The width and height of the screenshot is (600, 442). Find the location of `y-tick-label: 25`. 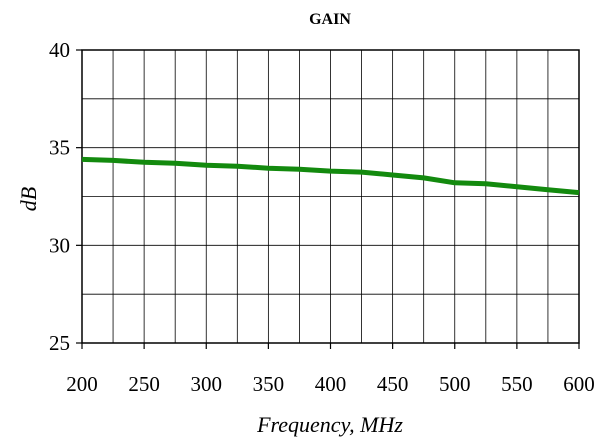

y-tick-label: 25 is located at coordinates (59, 343).